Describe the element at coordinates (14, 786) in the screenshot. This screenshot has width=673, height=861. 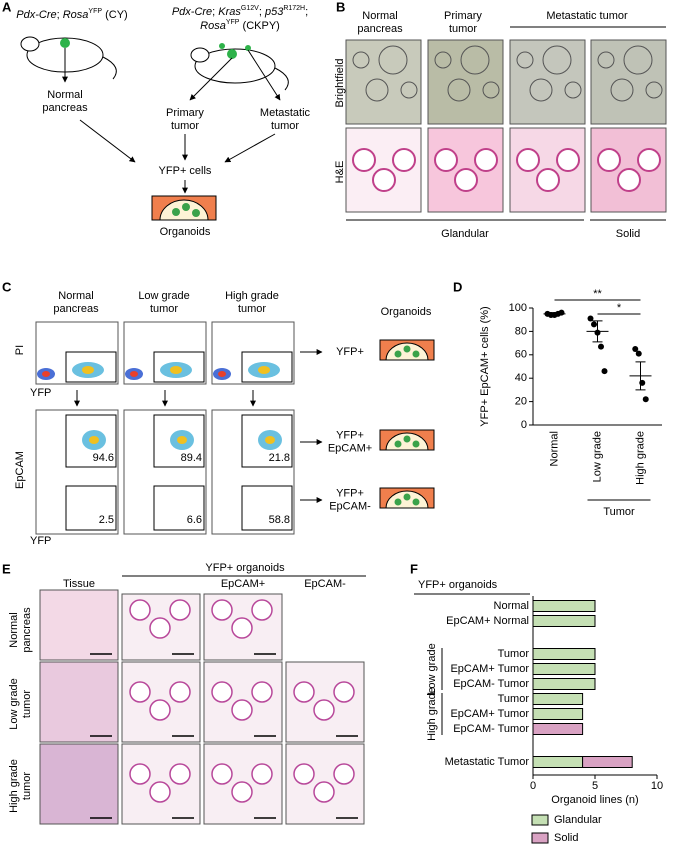
I see `row-label: High grade` at that location.